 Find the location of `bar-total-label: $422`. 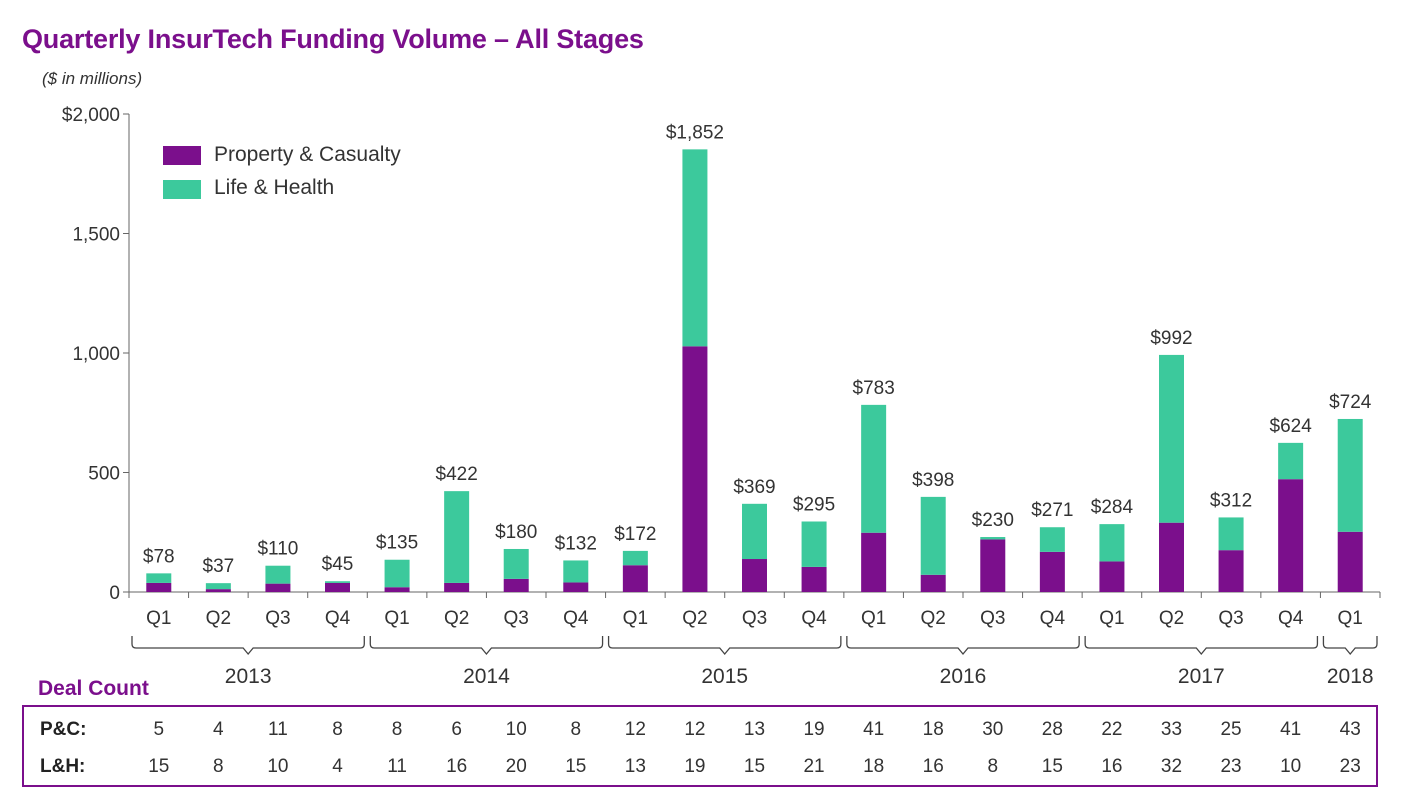

bar-total-label: $422 is located at coordinates (457, 474).